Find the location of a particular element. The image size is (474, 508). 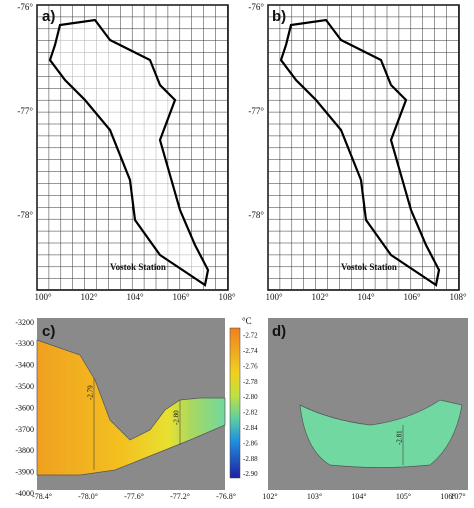

x-tick-label: 107° is located at coordinates (457, 496).